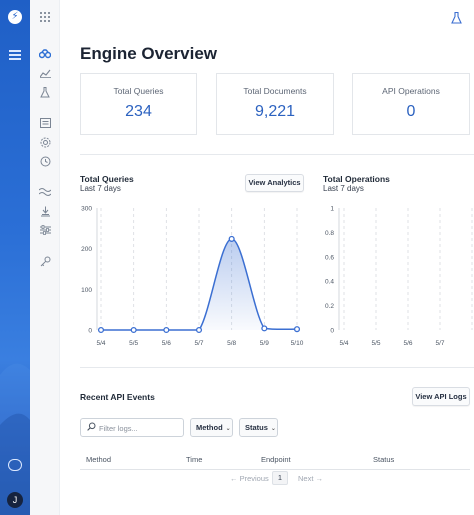  Describe the element at coordinates (275, 91) in the screenshot. I see `stat-label: Total Documents` at that location.